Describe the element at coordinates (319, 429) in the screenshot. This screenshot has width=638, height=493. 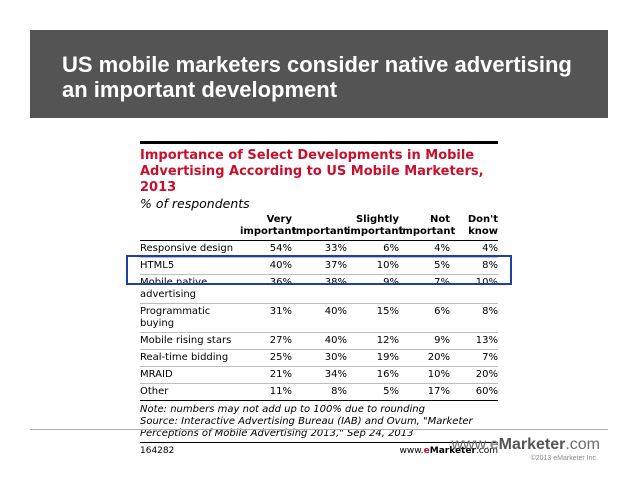
I see `slide-divider` at that location.